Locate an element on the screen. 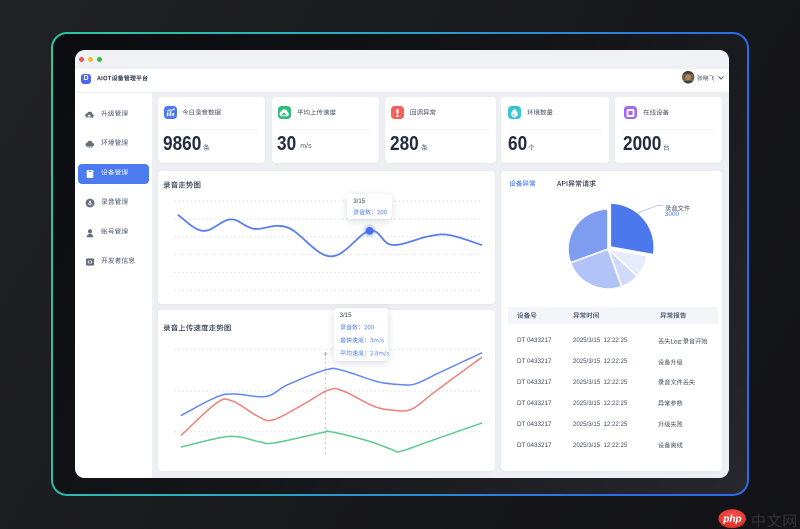 The height and width of the screenshot is (529, 800). svg-text: php is located at coordinates (731, 519).